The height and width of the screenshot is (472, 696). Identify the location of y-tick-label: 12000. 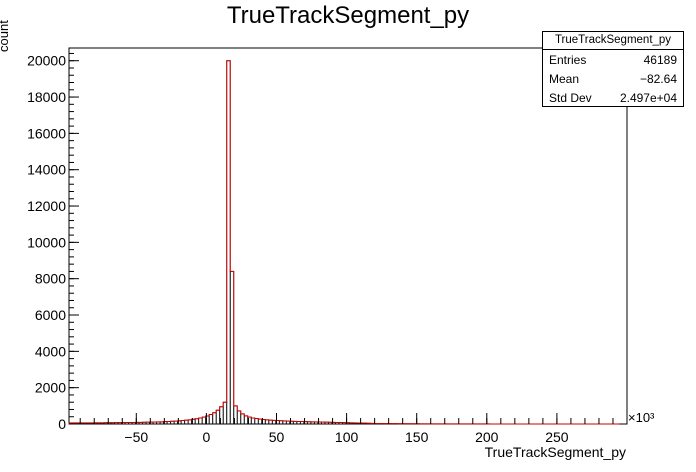
(46, 206).